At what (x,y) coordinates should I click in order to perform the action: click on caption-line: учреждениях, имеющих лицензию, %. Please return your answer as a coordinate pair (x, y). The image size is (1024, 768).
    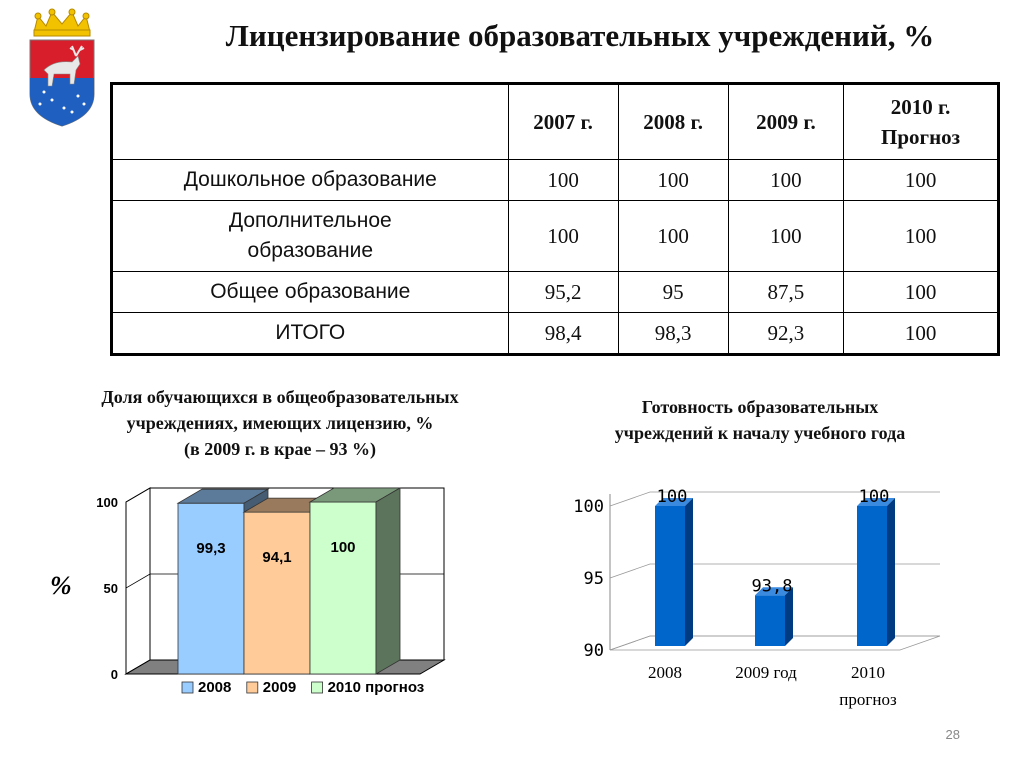
    Looking at the image, I should click on (280, 423).